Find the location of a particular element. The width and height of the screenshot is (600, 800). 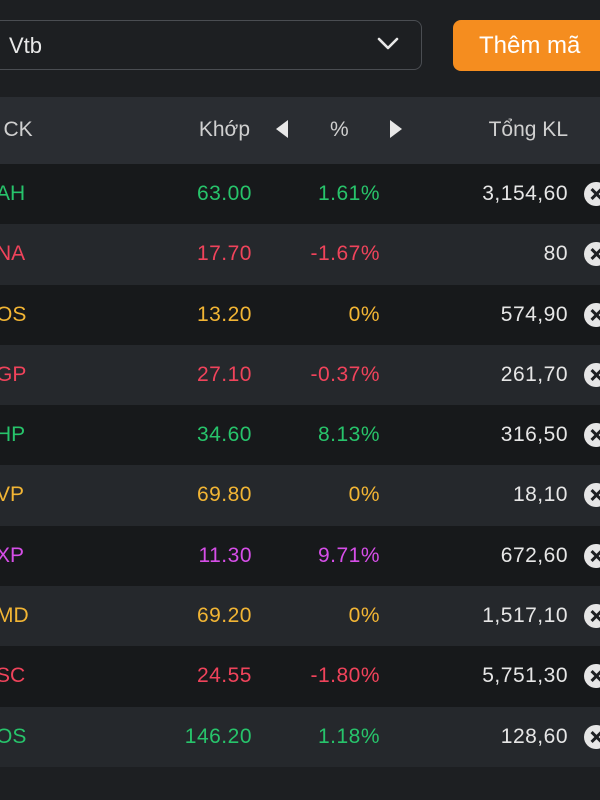

stock-volume: 574,90 is located at coordinates (534, 314).